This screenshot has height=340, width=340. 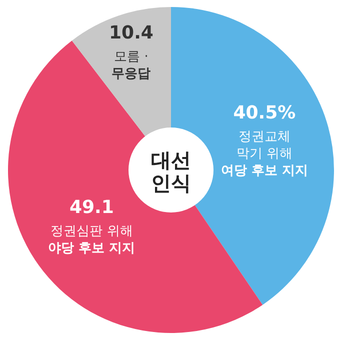 What do you see at coordinates (131, 66) in the screenshot?
I see `slice-label: 모름 · 무응답` at bounding box center [131, 66].